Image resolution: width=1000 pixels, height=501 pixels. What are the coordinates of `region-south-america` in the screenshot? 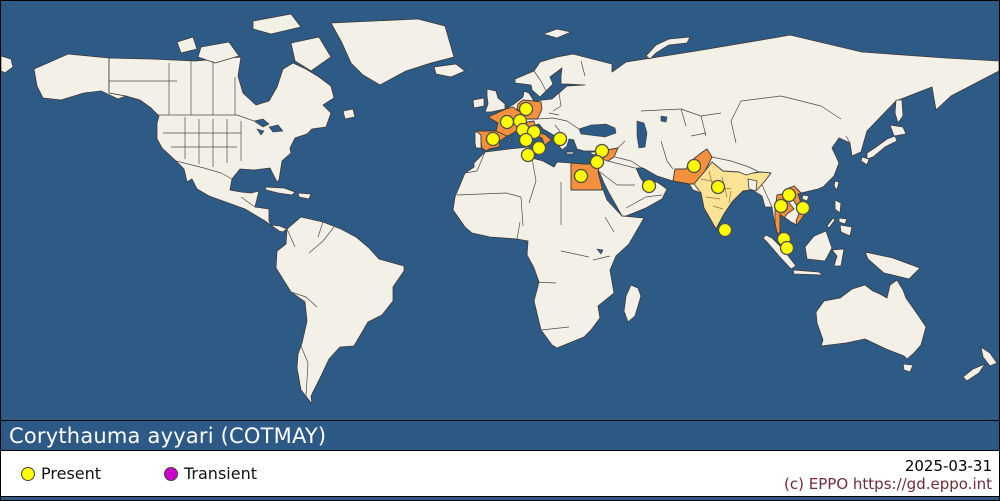 It's located at (340, 310).